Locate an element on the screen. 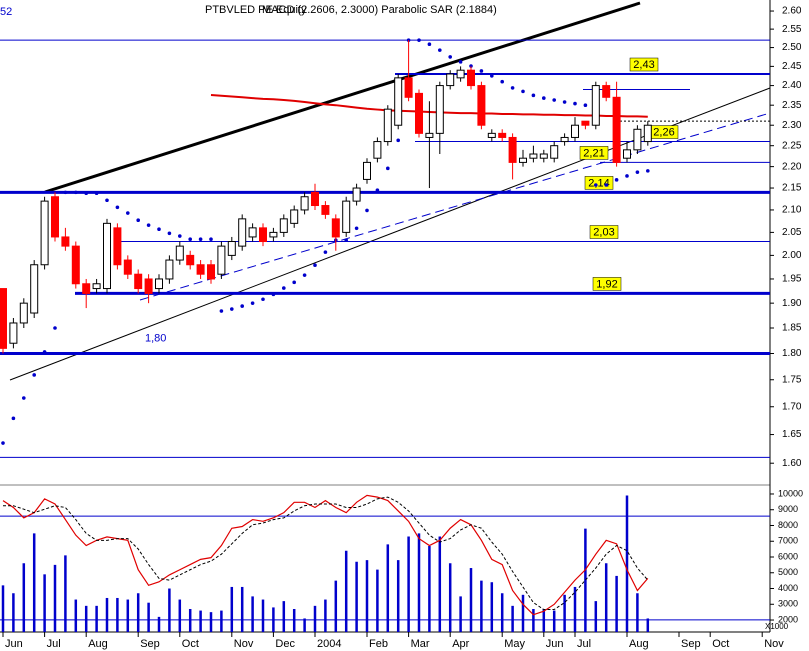  level-label: 1,80 is located at coordinates (155, 338).